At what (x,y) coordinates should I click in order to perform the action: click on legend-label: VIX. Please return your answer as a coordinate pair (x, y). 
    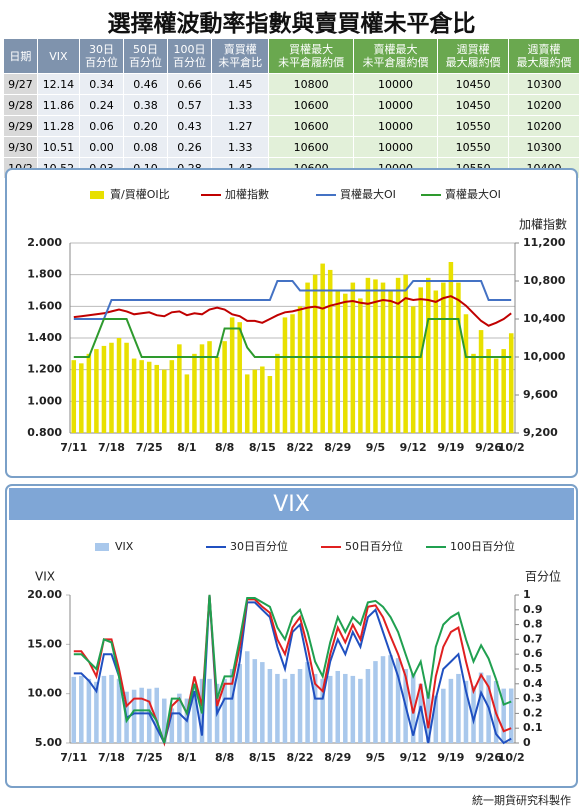
    Looking at the image, I should click on (124, 546).